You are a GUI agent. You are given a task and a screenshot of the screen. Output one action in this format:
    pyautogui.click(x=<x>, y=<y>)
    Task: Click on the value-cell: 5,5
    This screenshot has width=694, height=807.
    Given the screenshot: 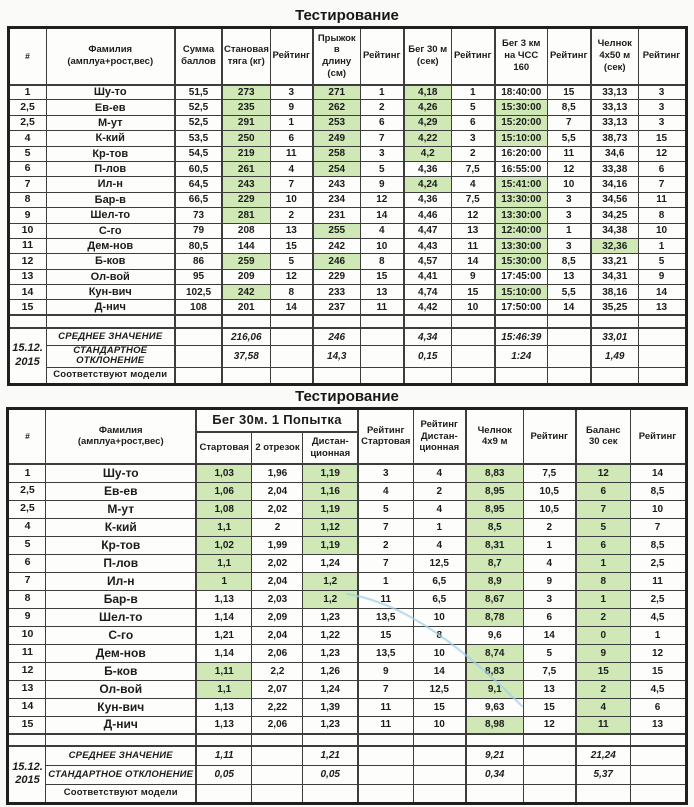 What is the action you would take?
    pyautogui.click(x=569, y=292)
    